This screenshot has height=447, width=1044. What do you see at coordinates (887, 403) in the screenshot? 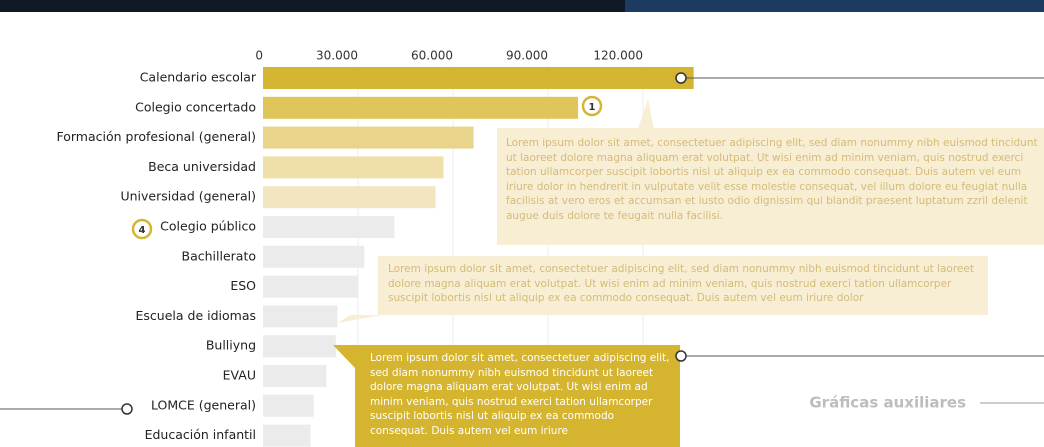
I see `section-label: Gráficas auxiliares` at bounding box center [887, 403].